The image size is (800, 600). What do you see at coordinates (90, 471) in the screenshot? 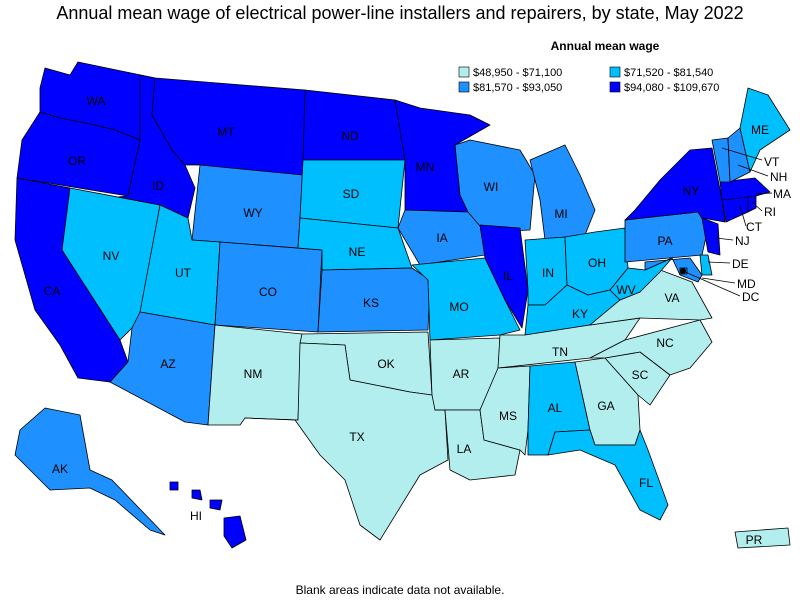
I see `state-ak` at bounding box center [90, 471].